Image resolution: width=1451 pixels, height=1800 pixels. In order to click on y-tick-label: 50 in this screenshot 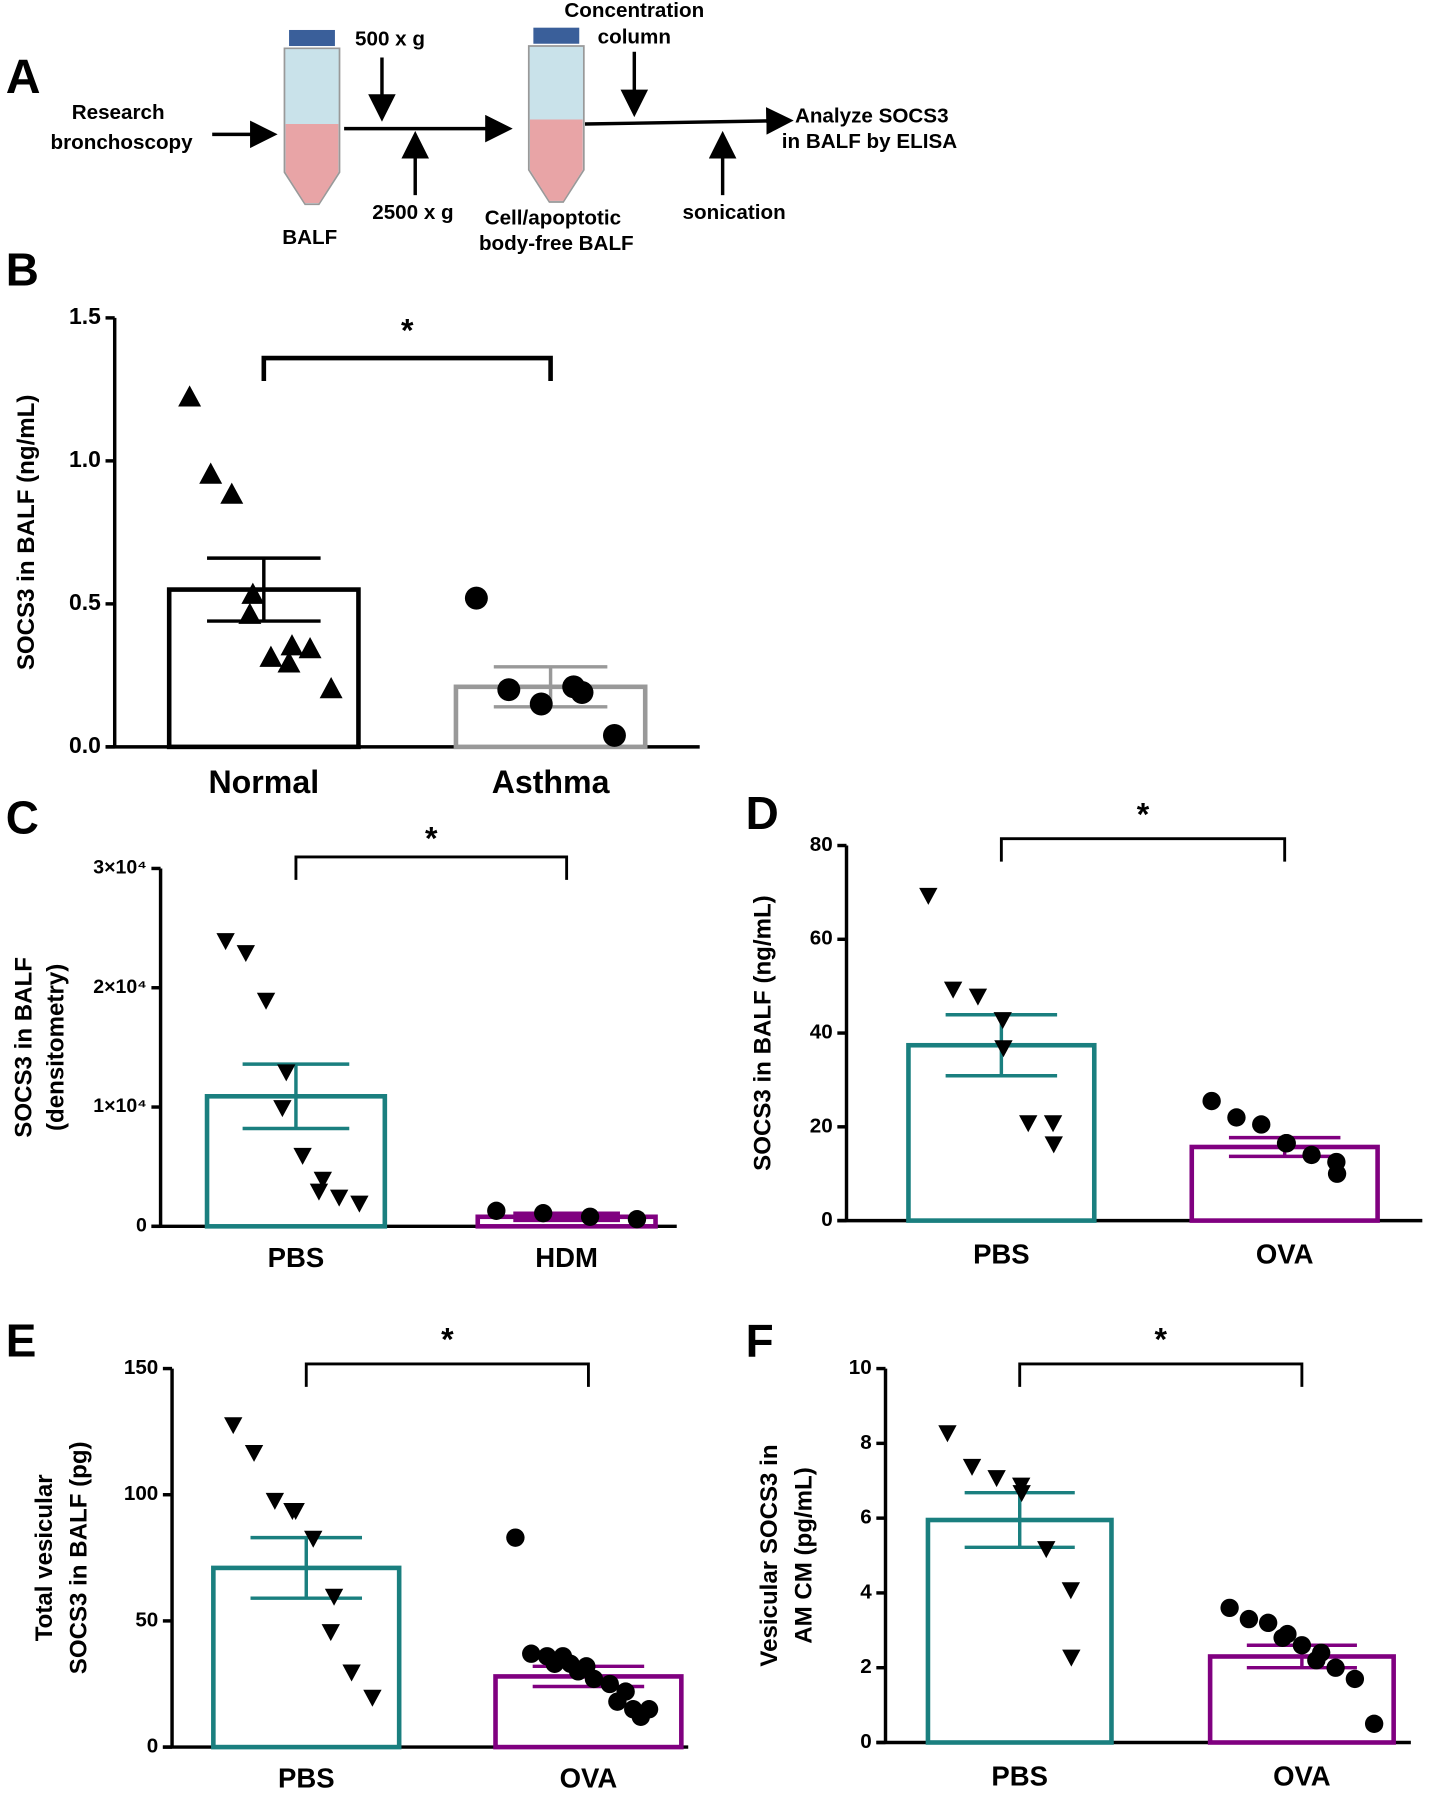, I will do `click(146, 1619)`.